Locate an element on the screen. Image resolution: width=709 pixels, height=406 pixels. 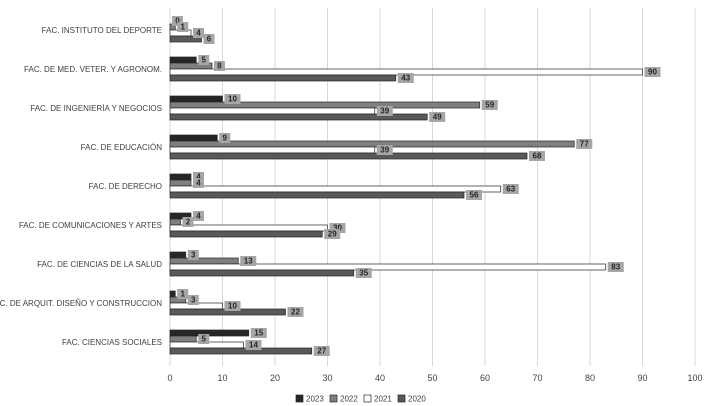
data-label: 30 is located at coordinates (337, 228).